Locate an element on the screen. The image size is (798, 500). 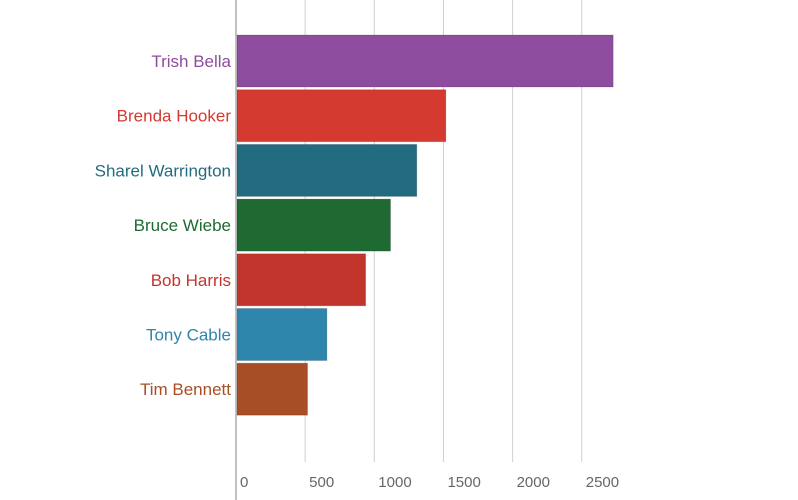
category-label: Tim Bennett is located at coordinates (185, 389).